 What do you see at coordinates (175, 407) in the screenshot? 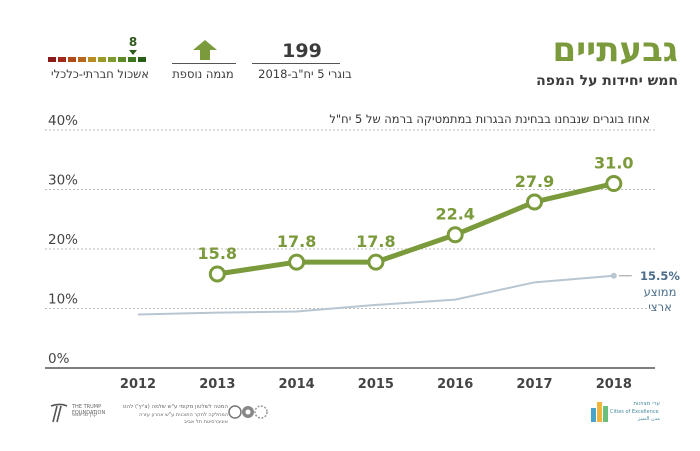
I see `partner-text-1: המטה לשלטון מקומי ע"ש שלמה (צ'יץ') להט` at bounding box center [175, 407].